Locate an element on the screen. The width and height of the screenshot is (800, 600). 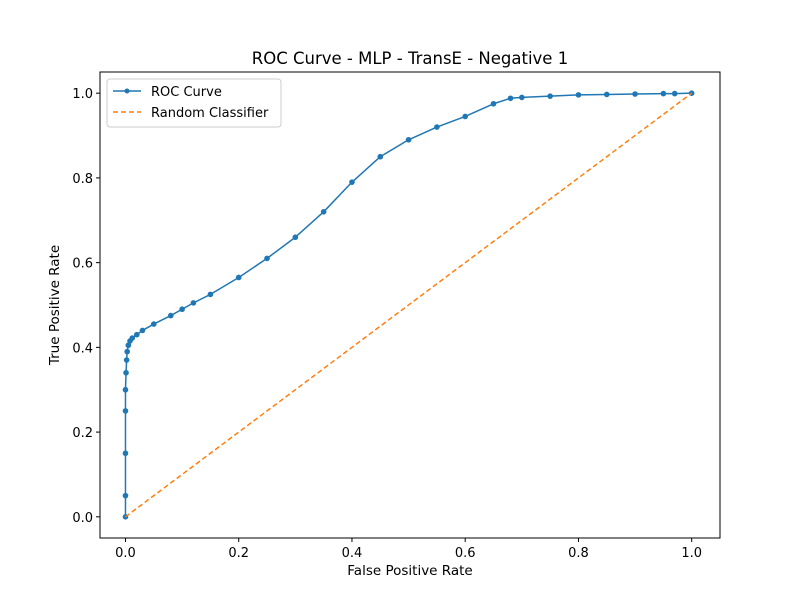
y-tick-label: 0.6 is located at coordinates (82, 264).